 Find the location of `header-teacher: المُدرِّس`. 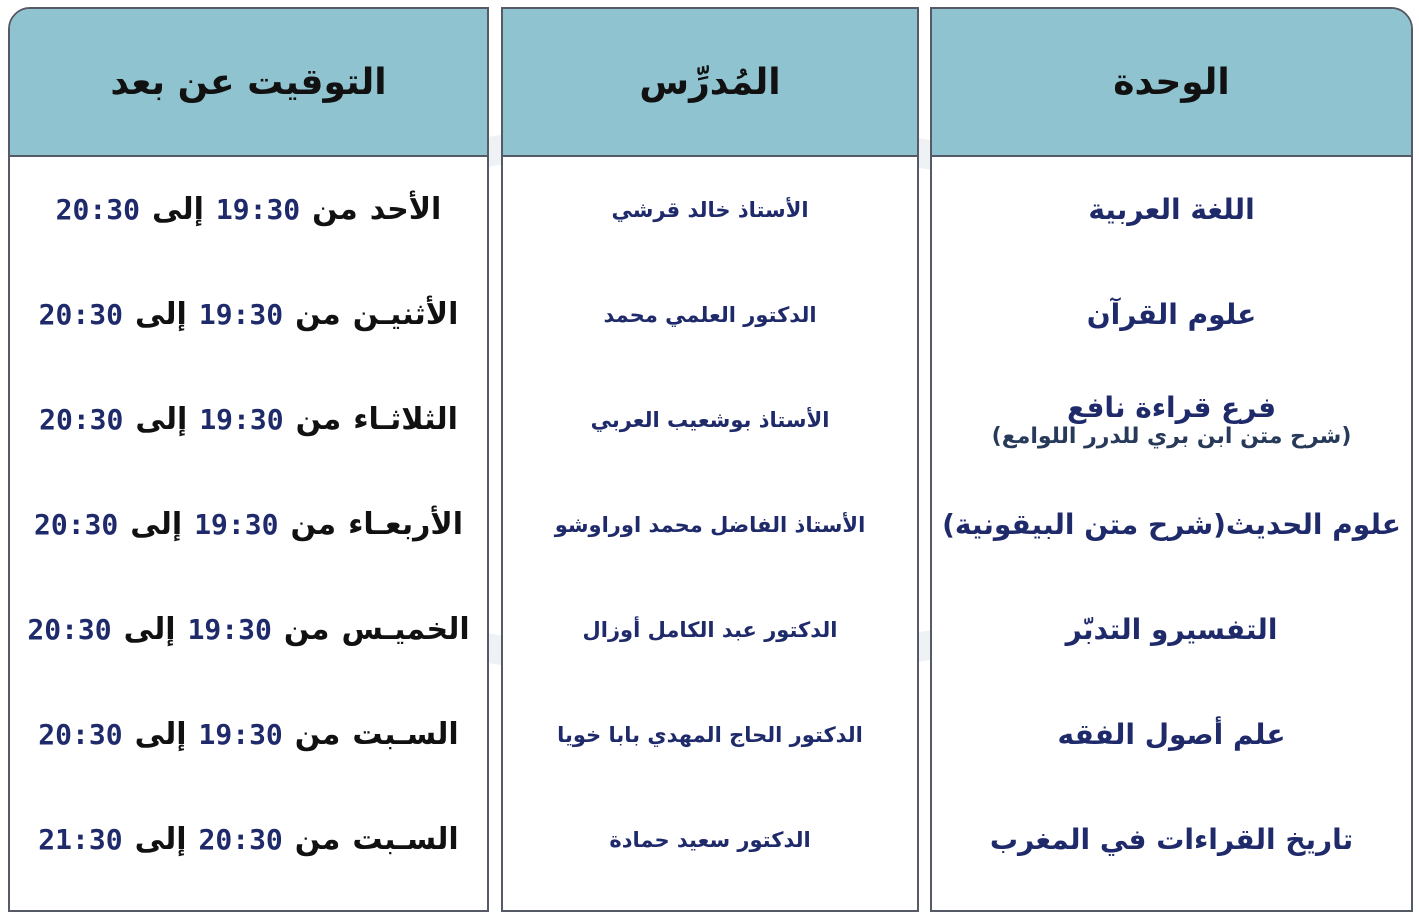

header-teacher: المُدرِّس is located at coordinates (710, 83).